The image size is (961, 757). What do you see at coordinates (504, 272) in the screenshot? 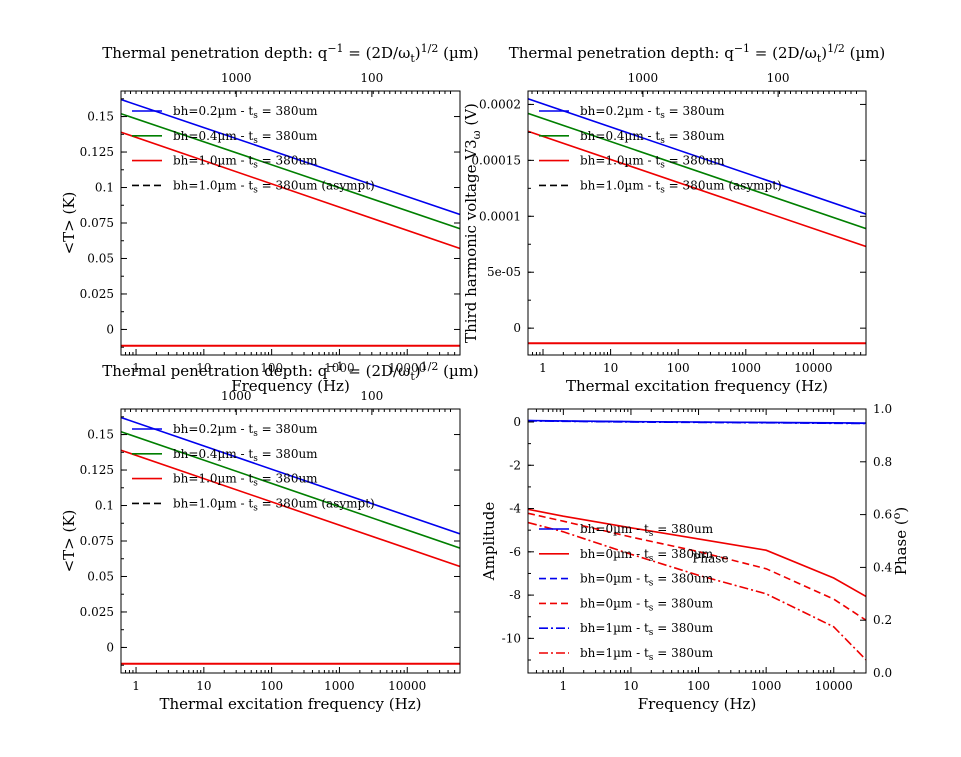
I see `y-tick-label: 5e-05` at bounding box center [504, 272].